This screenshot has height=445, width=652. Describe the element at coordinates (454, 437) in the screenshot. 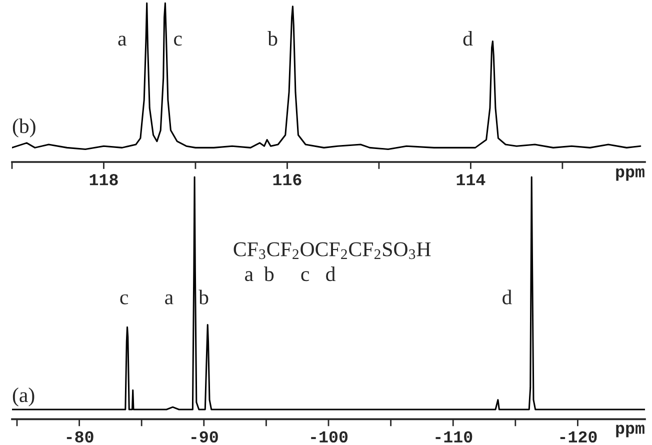

I see `x-tick-label: -110` at that location.